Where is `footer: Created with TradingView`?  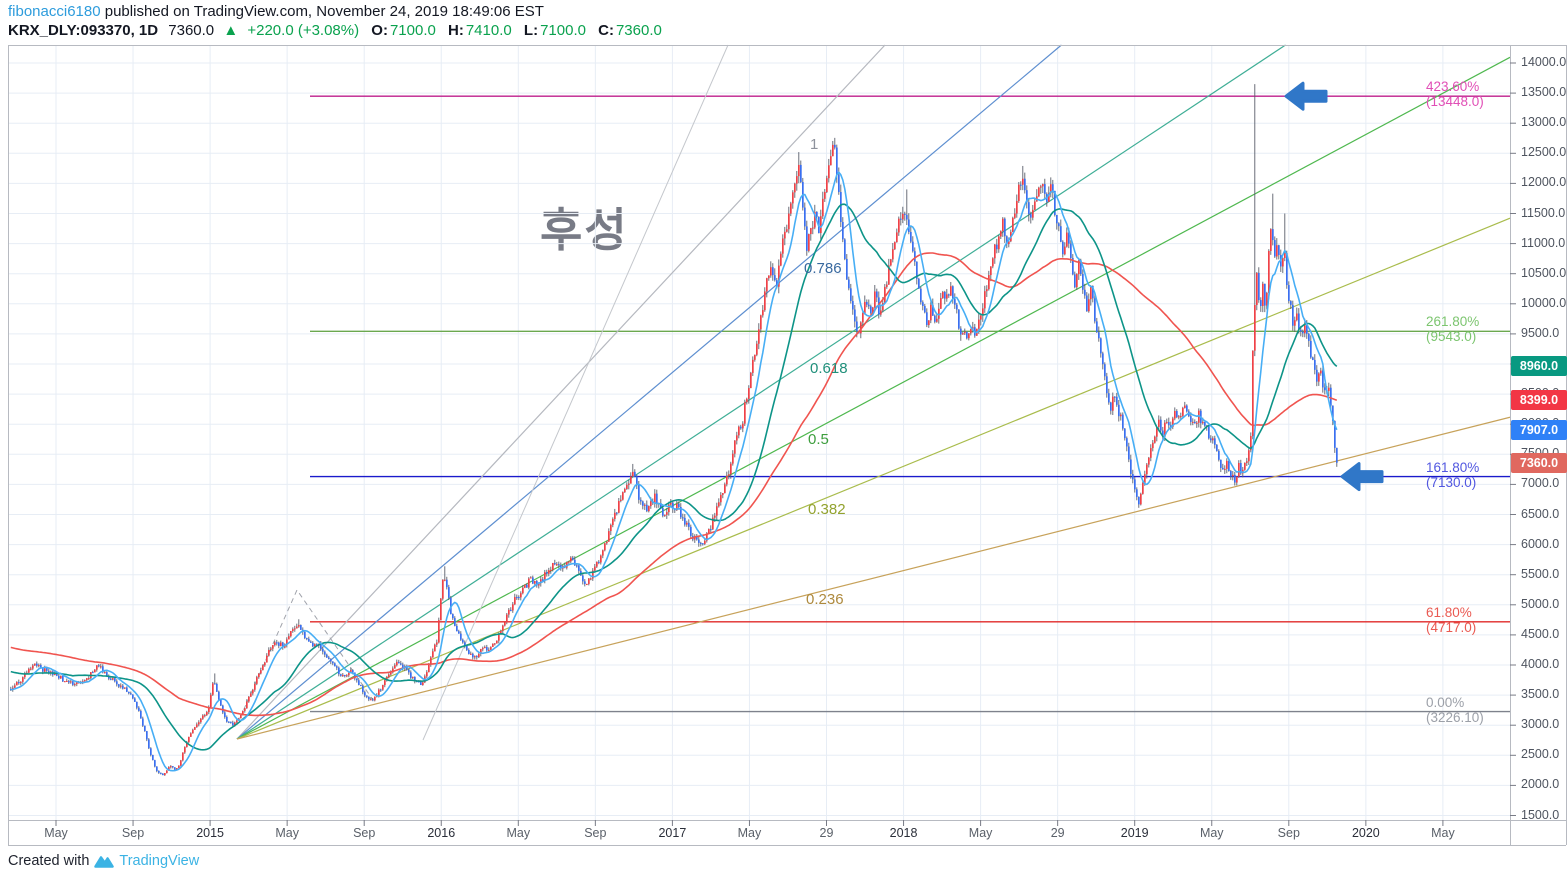
footer: Created with TradingView is located at coordinates (103, 861).